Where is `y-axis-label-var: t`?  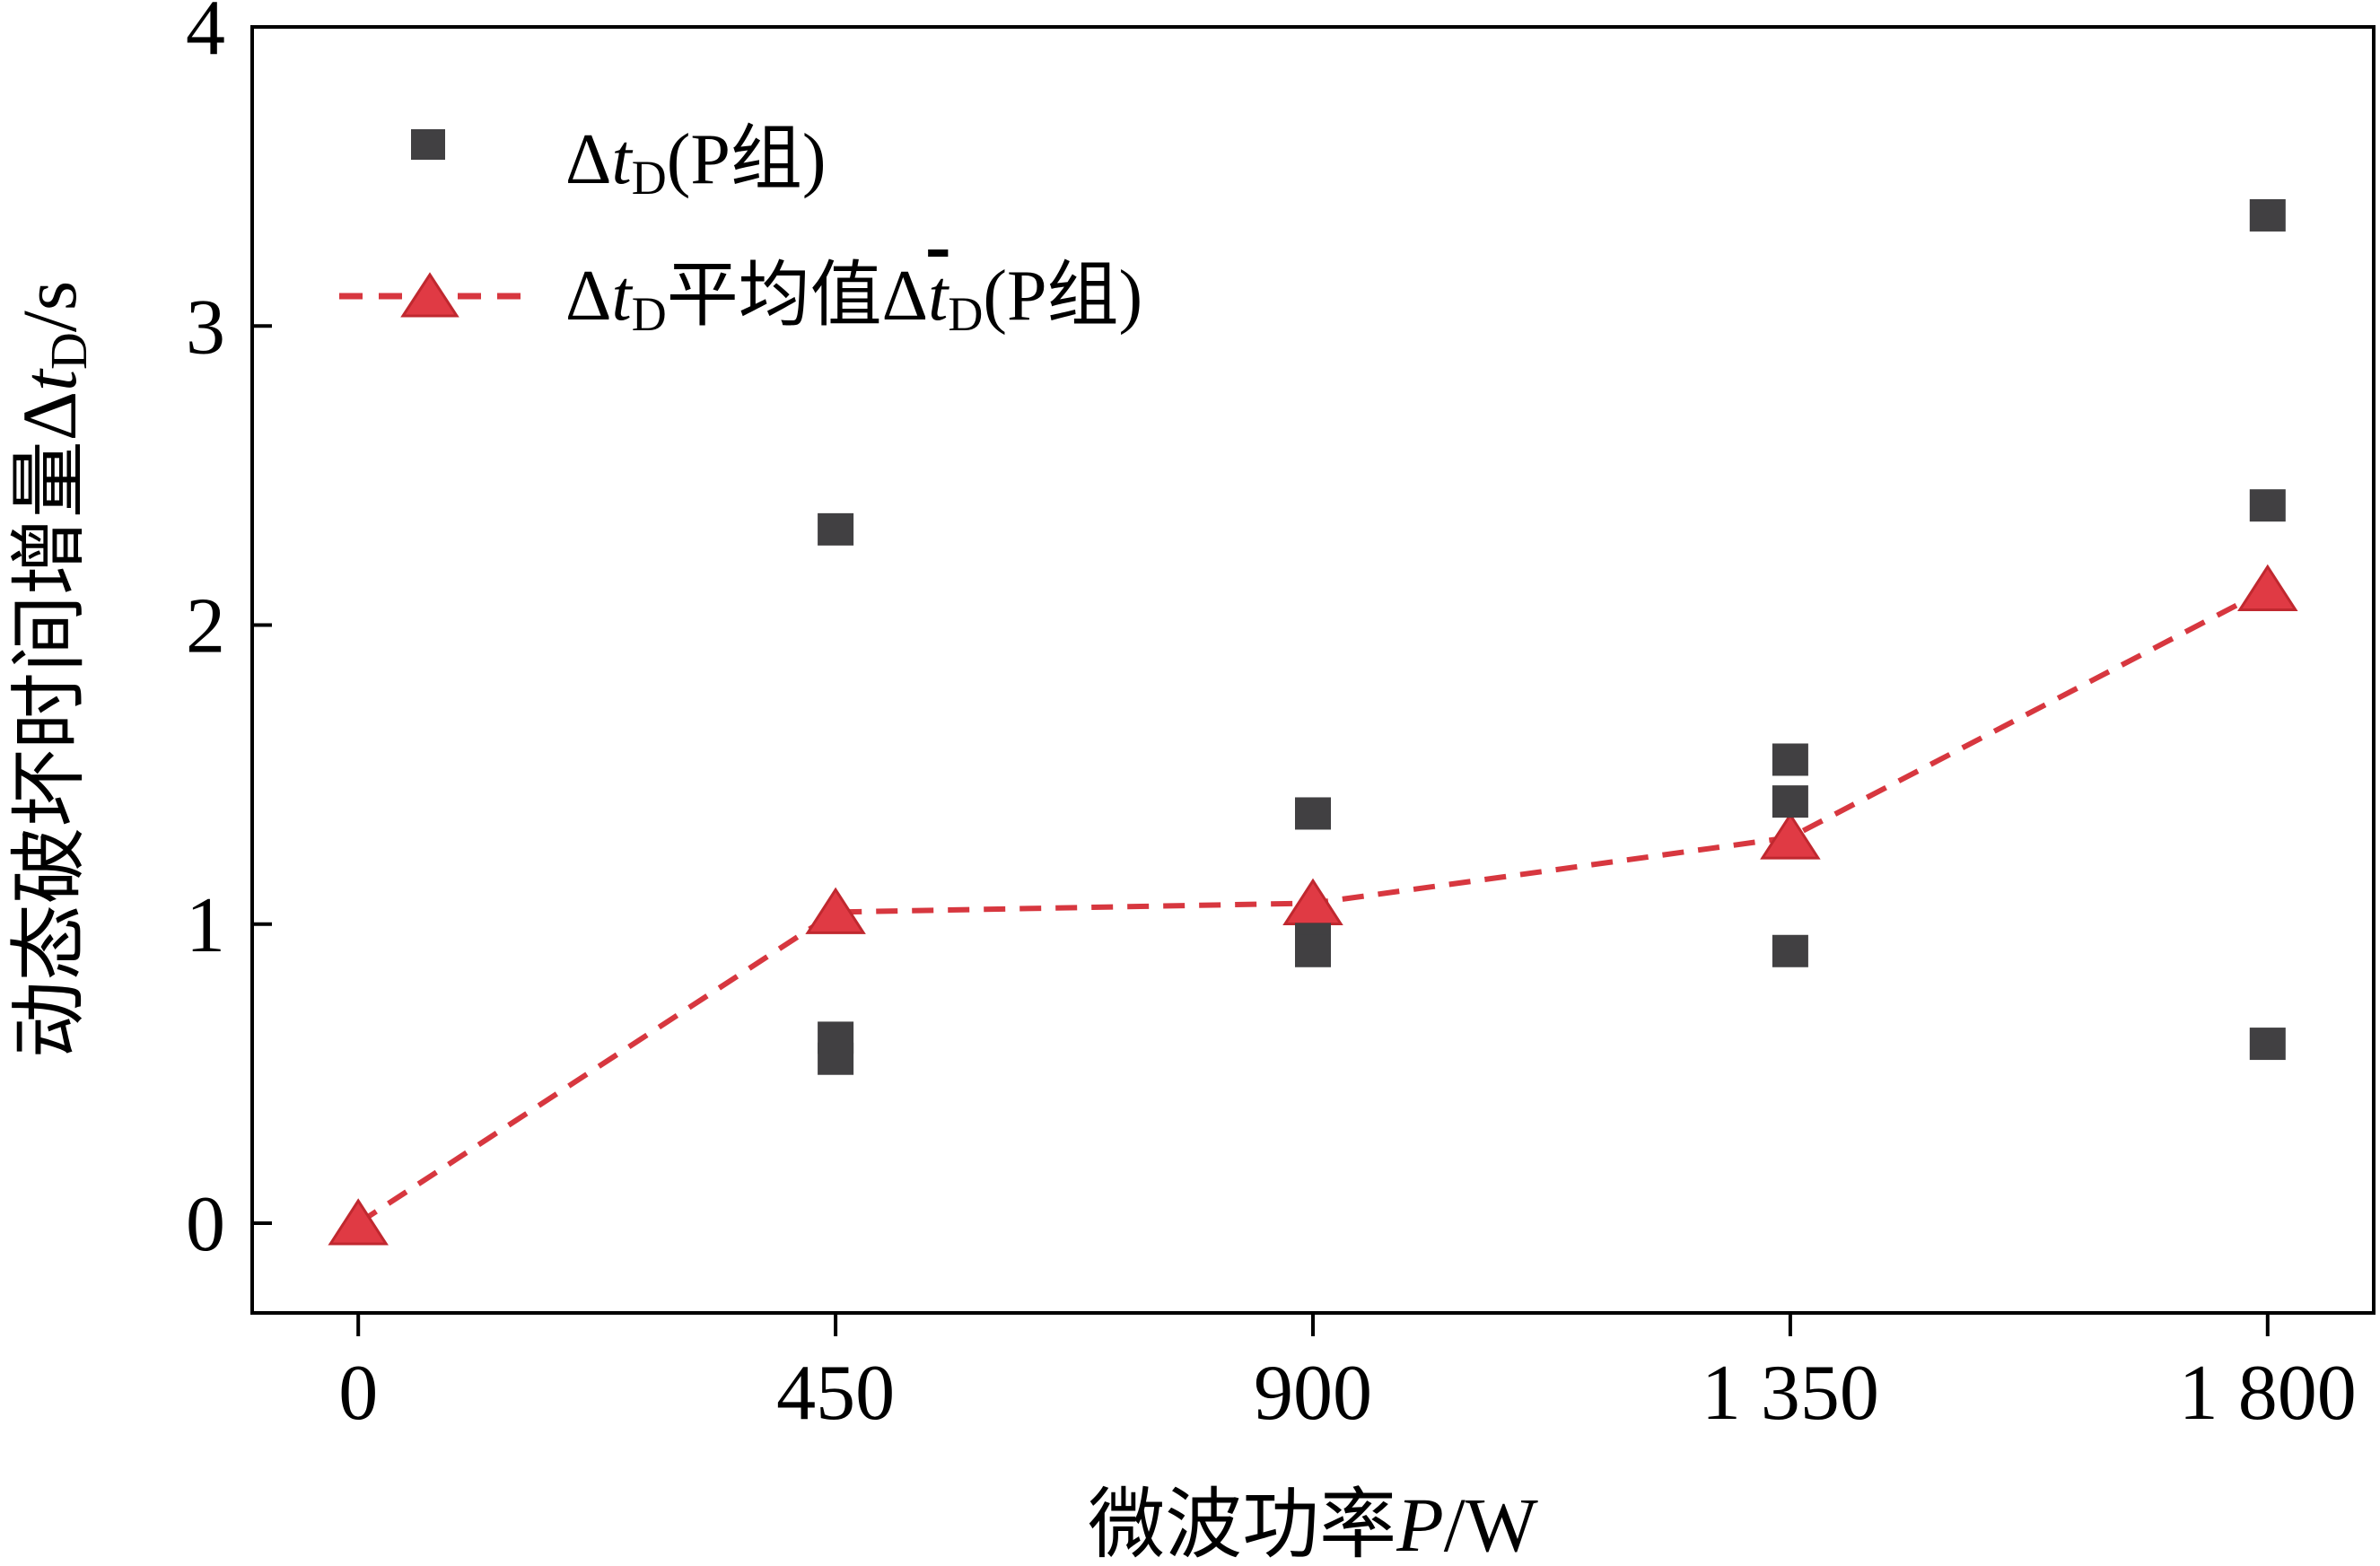
y-axis-label-var: t is located at coordinates (49, 379).